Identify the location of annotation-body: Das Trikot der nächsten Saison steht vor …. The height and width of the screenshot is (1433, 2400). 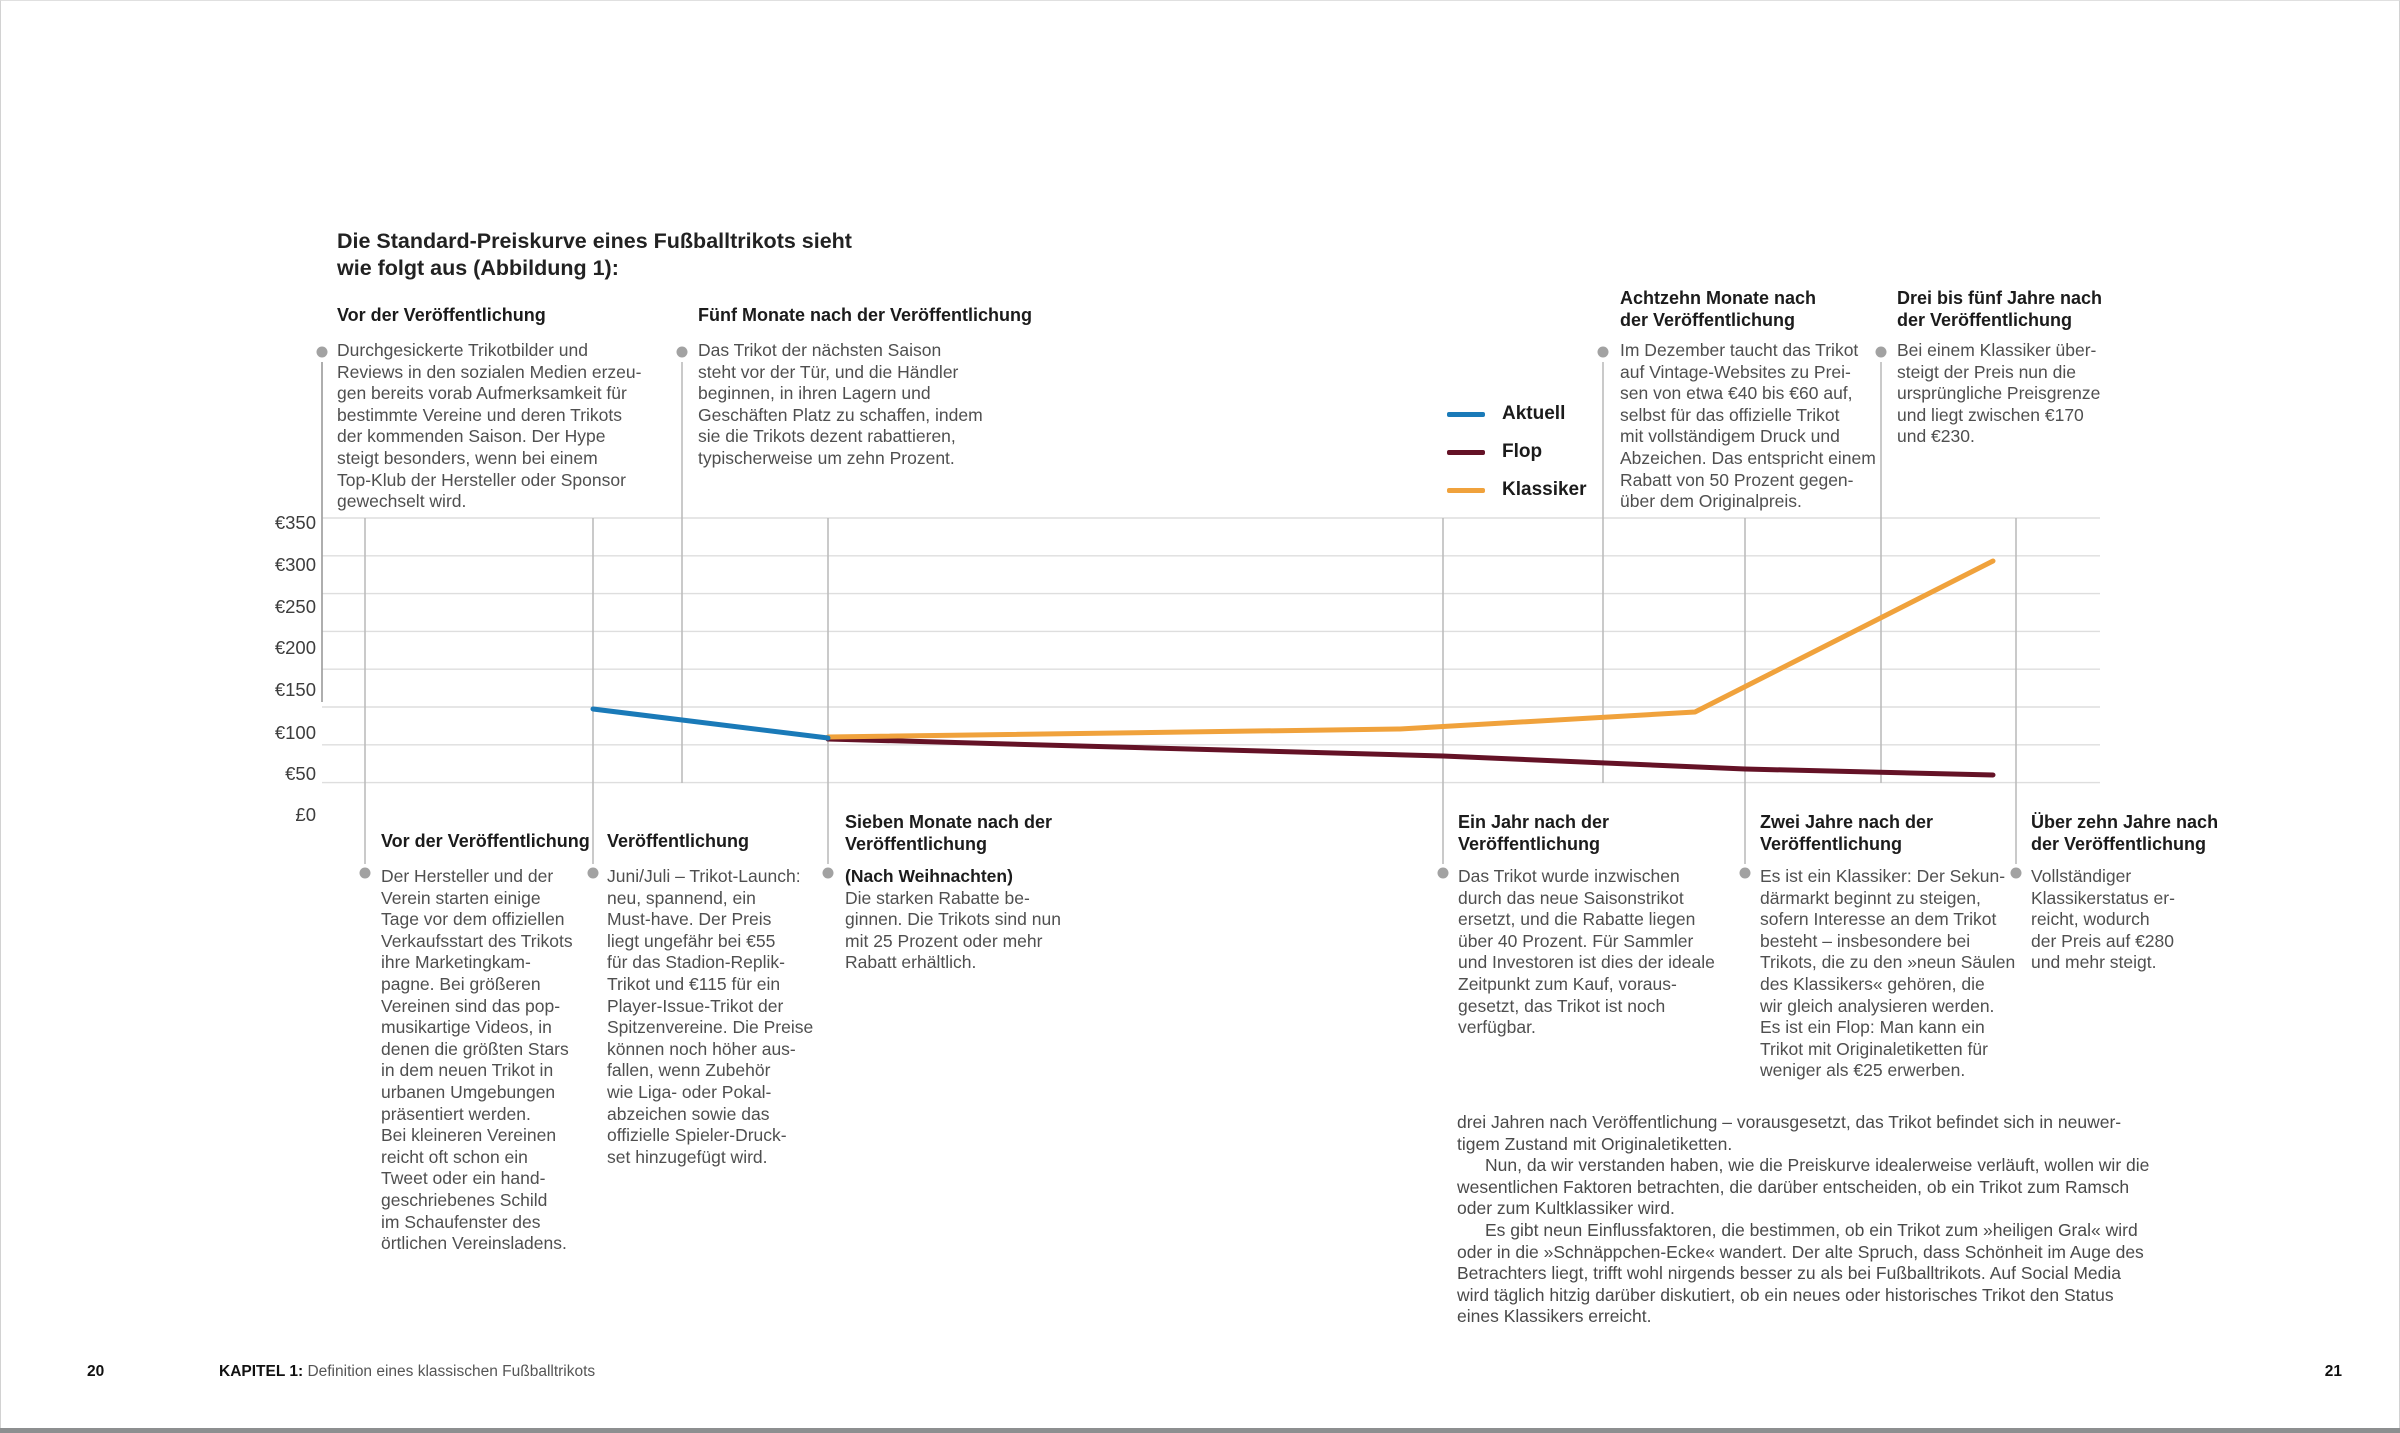
(840, 404).